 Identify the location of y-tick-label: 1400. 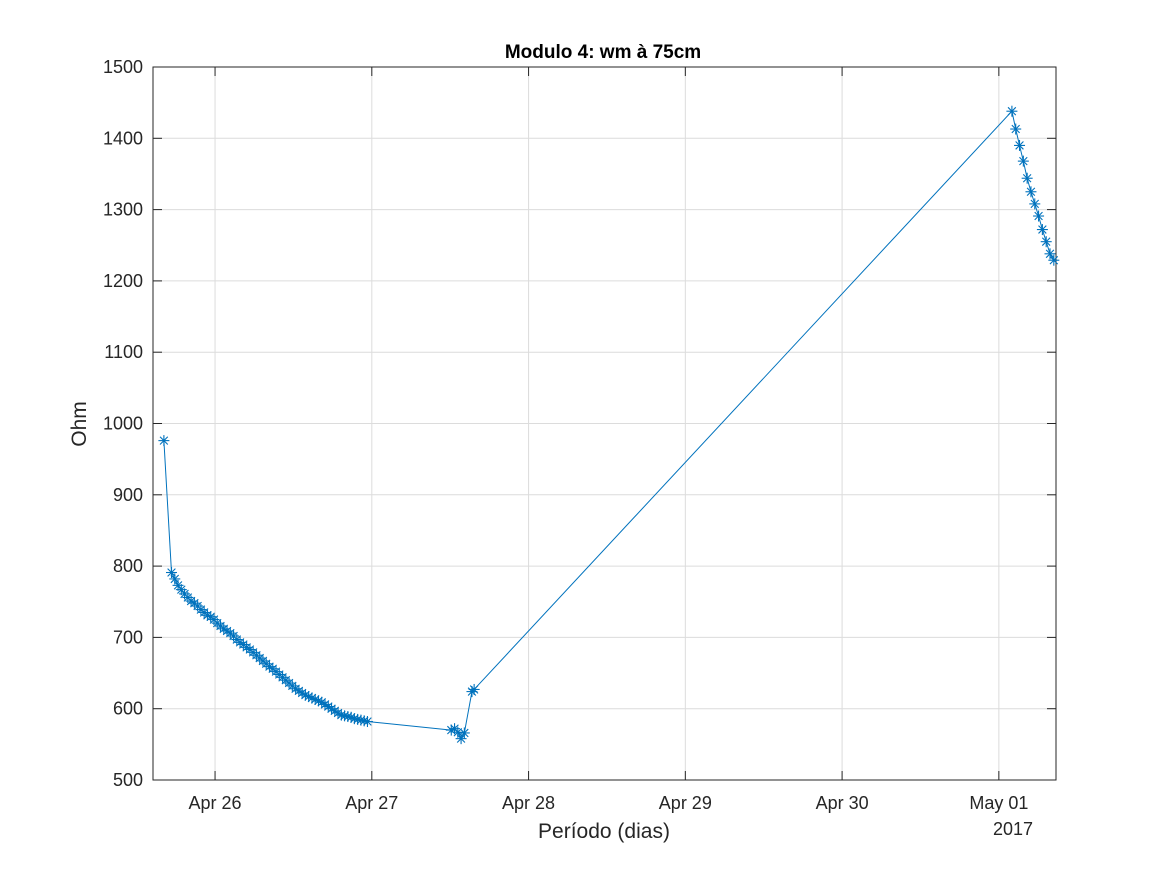
(123, 138).